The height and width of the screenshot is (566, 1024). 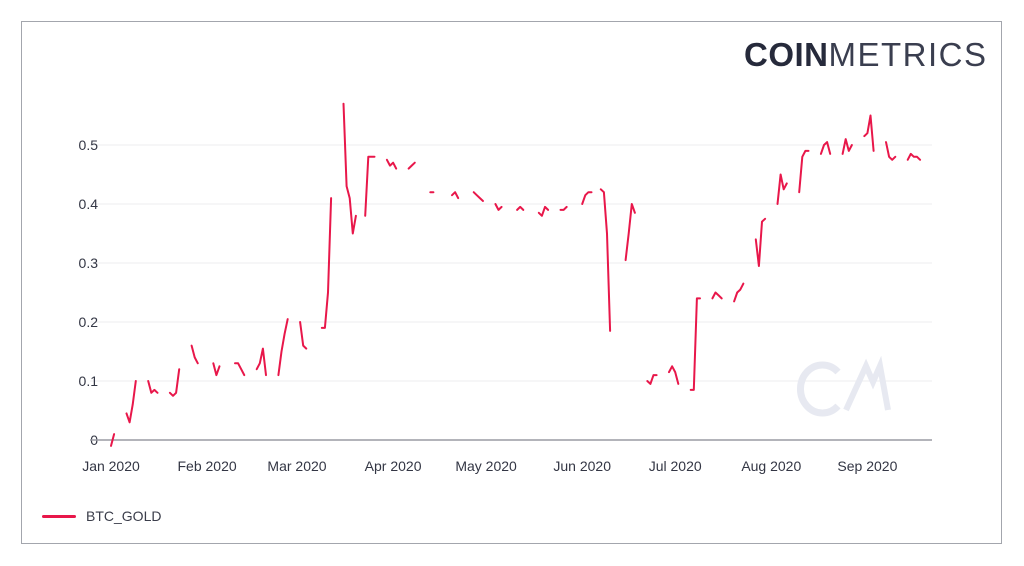 I want to click on x-tick-label: Jun 2020, so click(x=582, y=466).